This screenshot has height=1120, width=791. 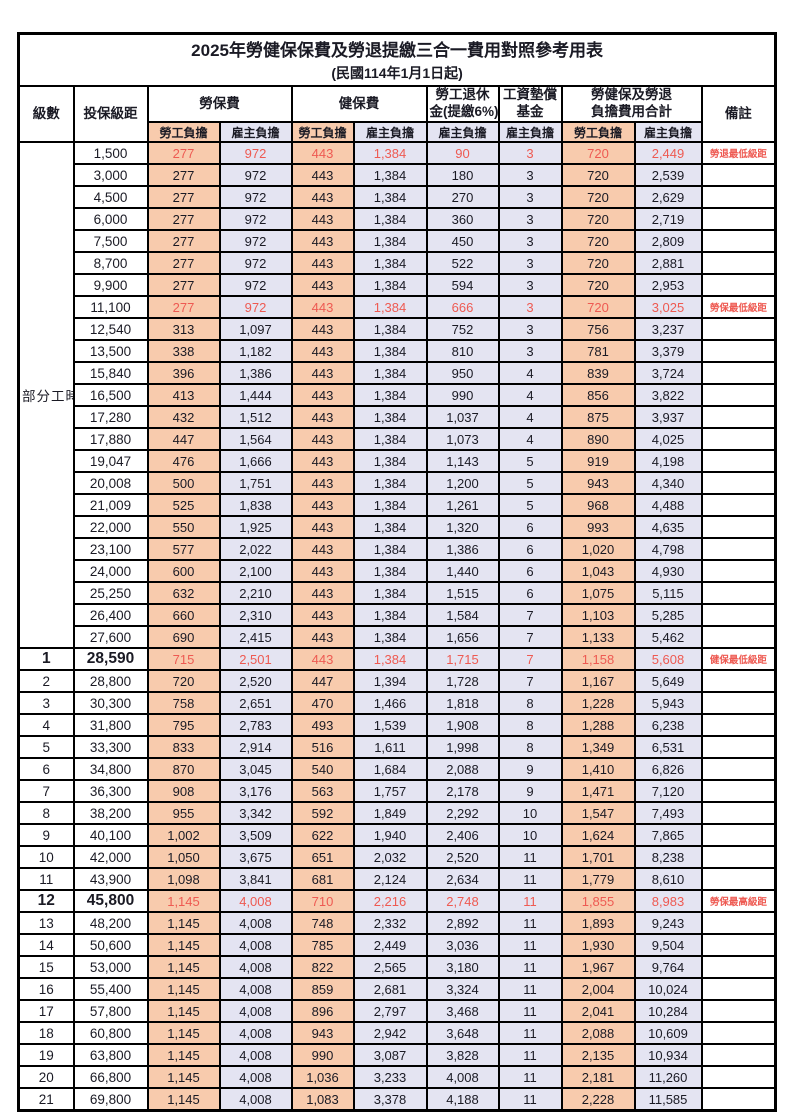 What do you see at coordinates (255, 483) in the screenshot?
I see `fee-cell: 1,751` at bounding box center [255, 483].